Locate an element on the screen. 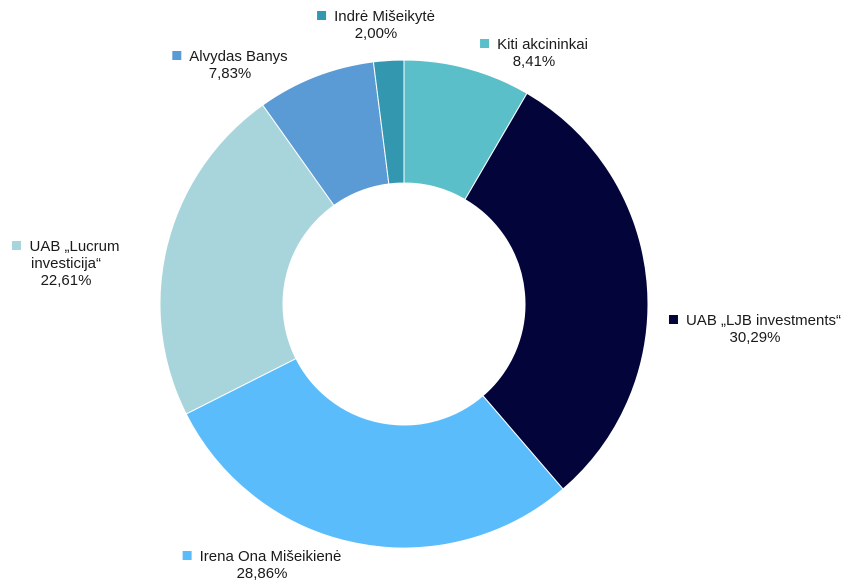 This screenshot has height=585, width=855. data-label: UAB „LJB investments“ 30,29% is located at coordinates (755, 329).